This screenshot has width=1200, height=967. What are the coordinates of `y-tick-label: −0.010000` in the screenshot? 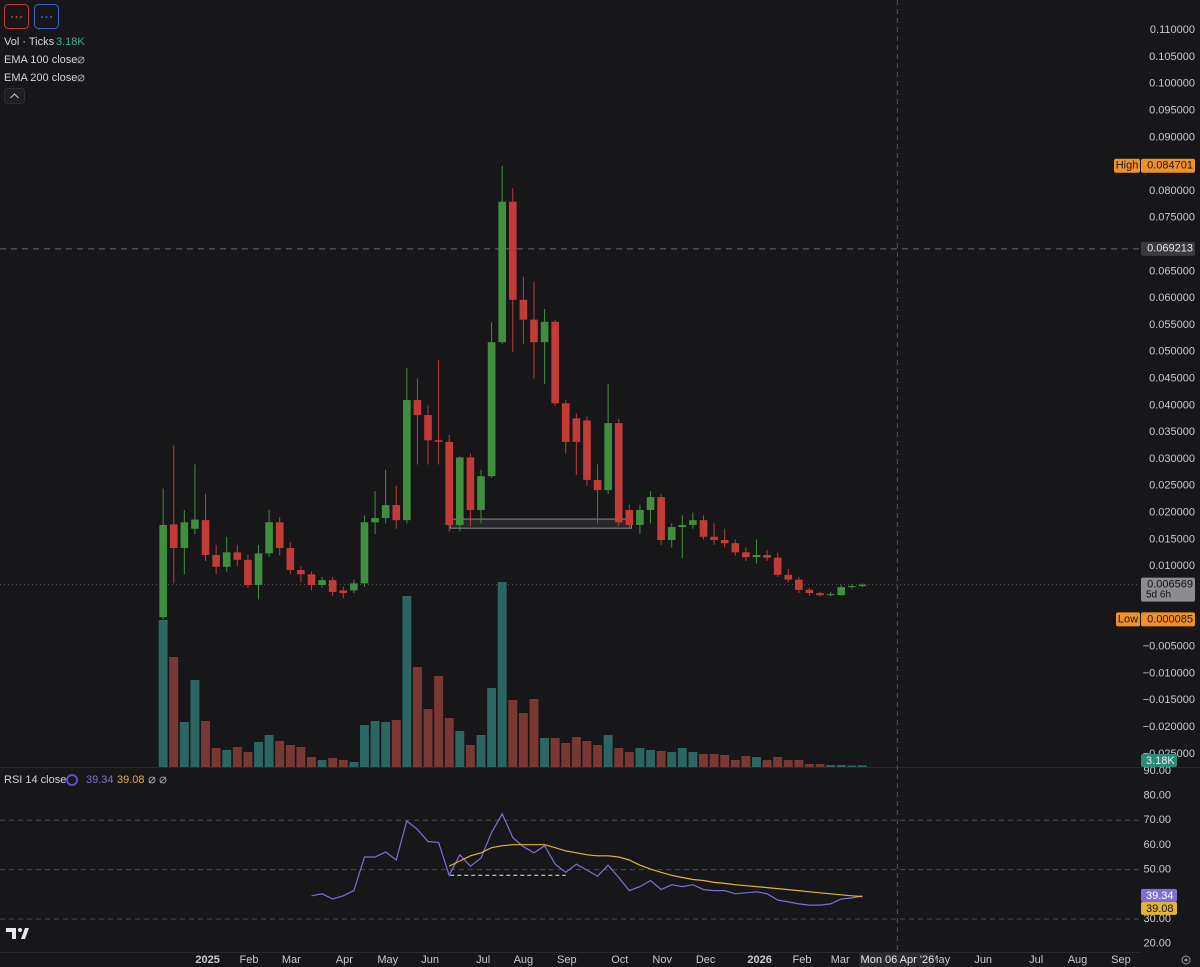 It's located at (1169, 673).